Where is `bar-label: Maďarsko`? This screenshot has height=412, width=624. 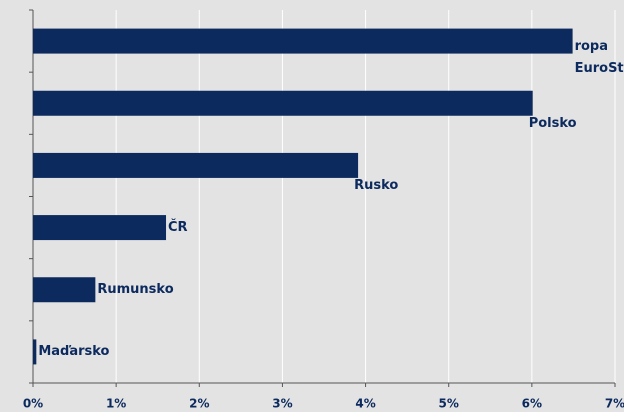
bar-label: Maďarsko is located at coordinates (74, 351).